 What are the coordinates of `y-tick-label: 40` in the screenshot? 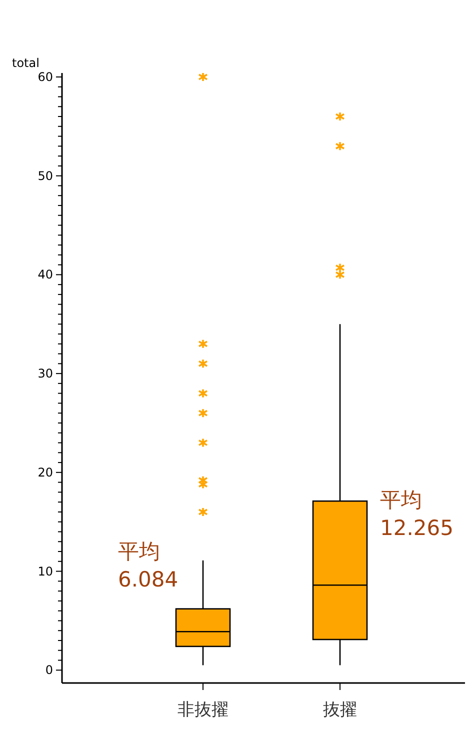 It's located at (45, 275).